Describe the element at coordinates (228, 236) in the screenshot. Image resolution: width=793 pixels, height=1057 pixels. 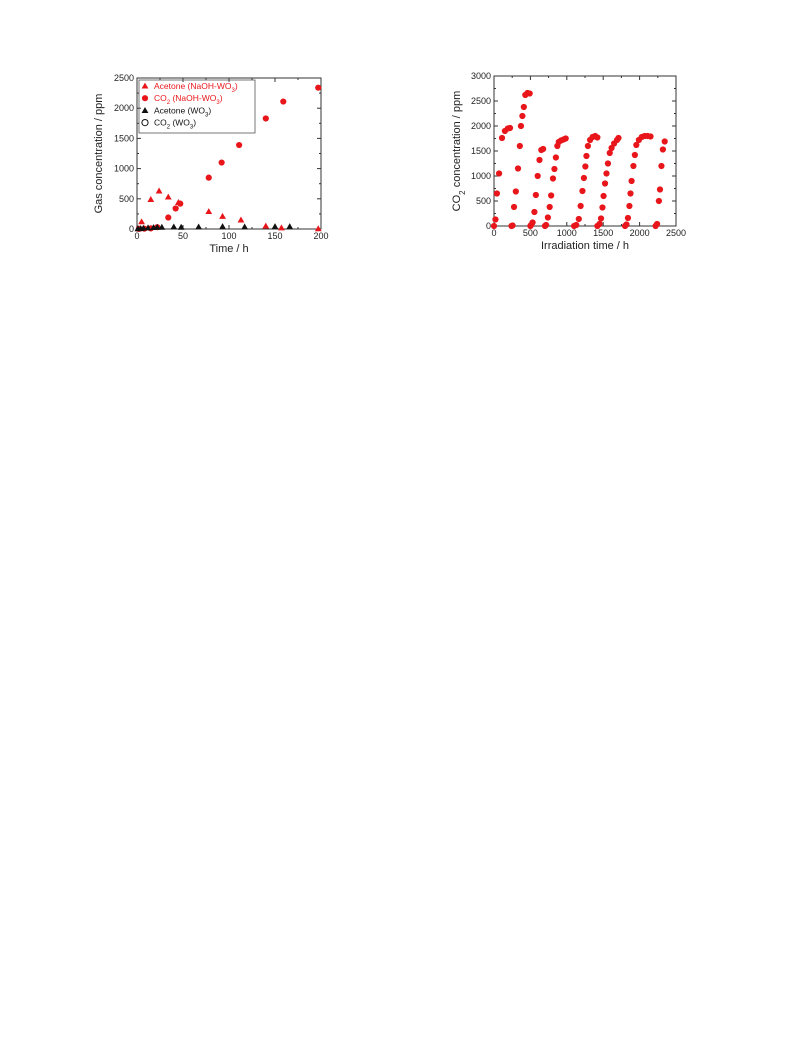
I see `left-x-tick-label: 100` at that location.